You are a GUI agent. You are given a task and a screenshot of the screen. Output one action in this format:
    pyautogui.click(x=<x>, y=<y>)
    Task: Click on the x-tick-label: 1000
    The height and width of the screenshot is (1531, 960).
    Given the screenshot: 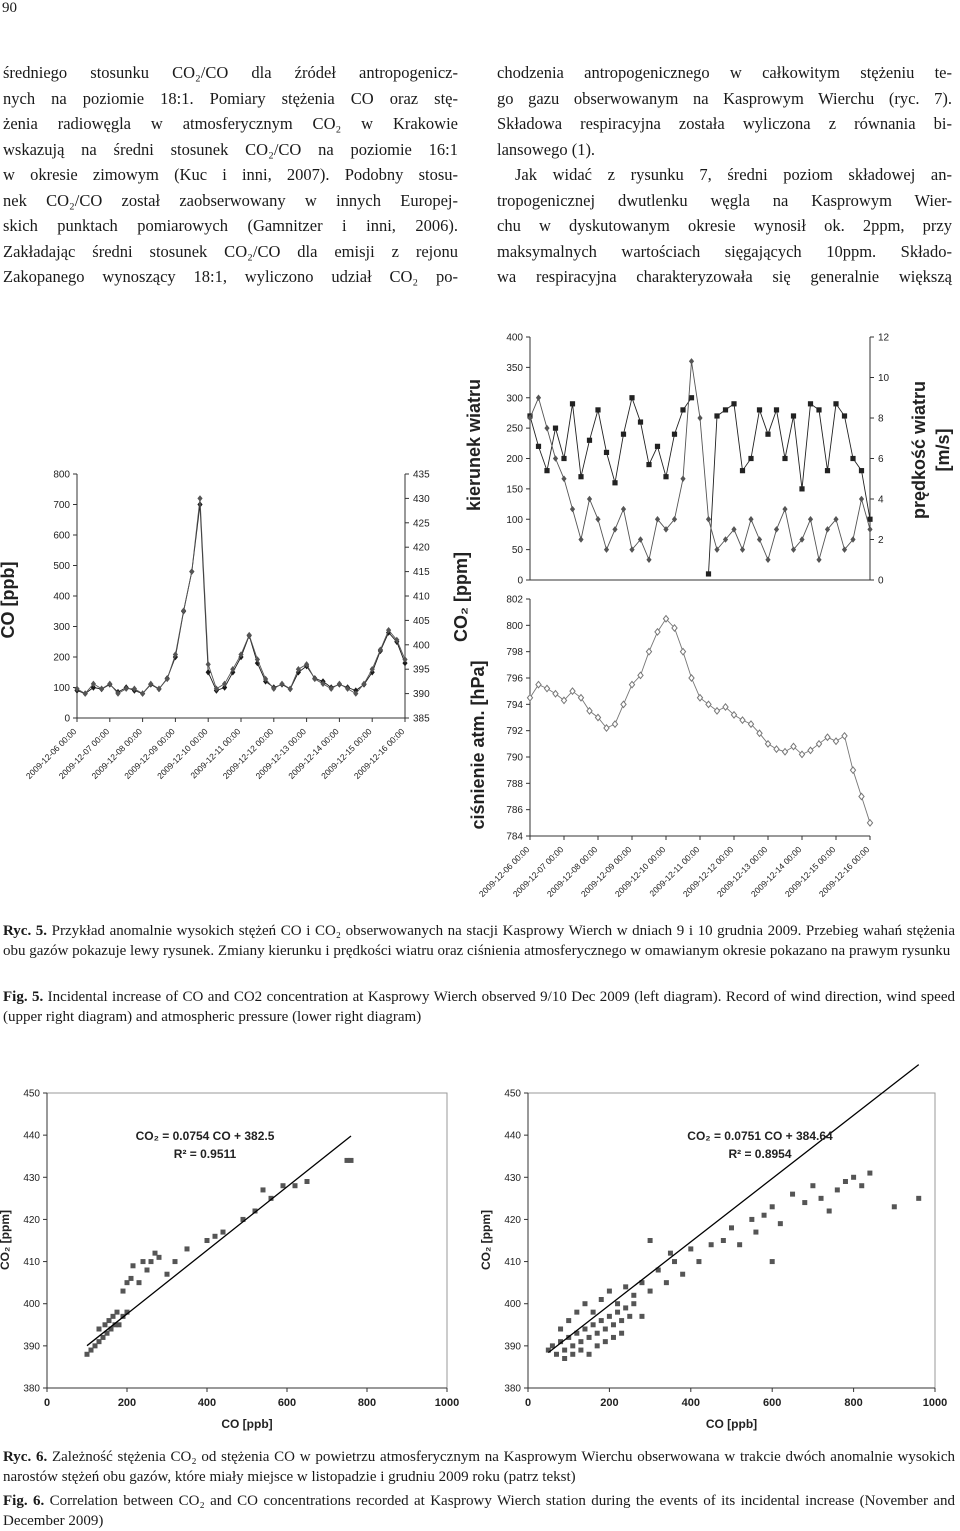 What is the action you would take?
    pyautogui.click(x=935, y=1403)
    